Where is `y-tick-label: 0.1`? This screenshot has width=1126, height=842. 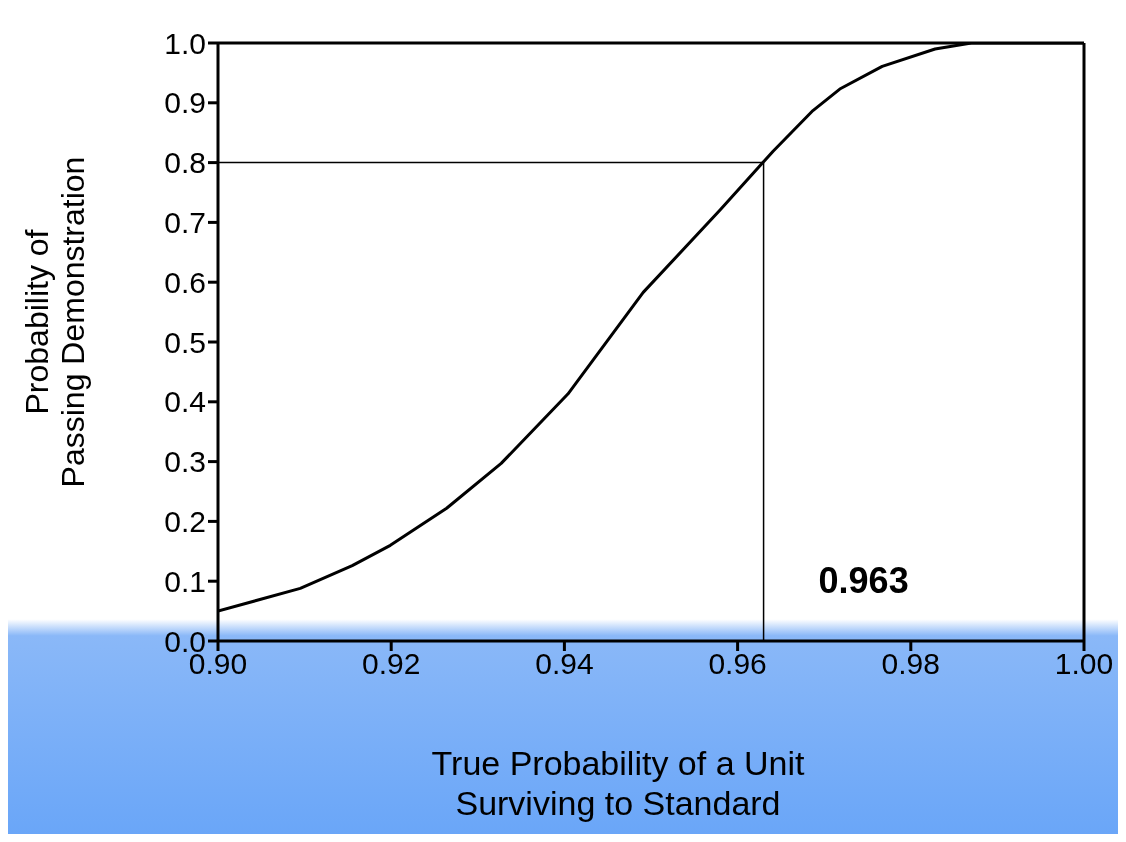 y-tick-label: 0.1 is located at coordinates (185, 581).